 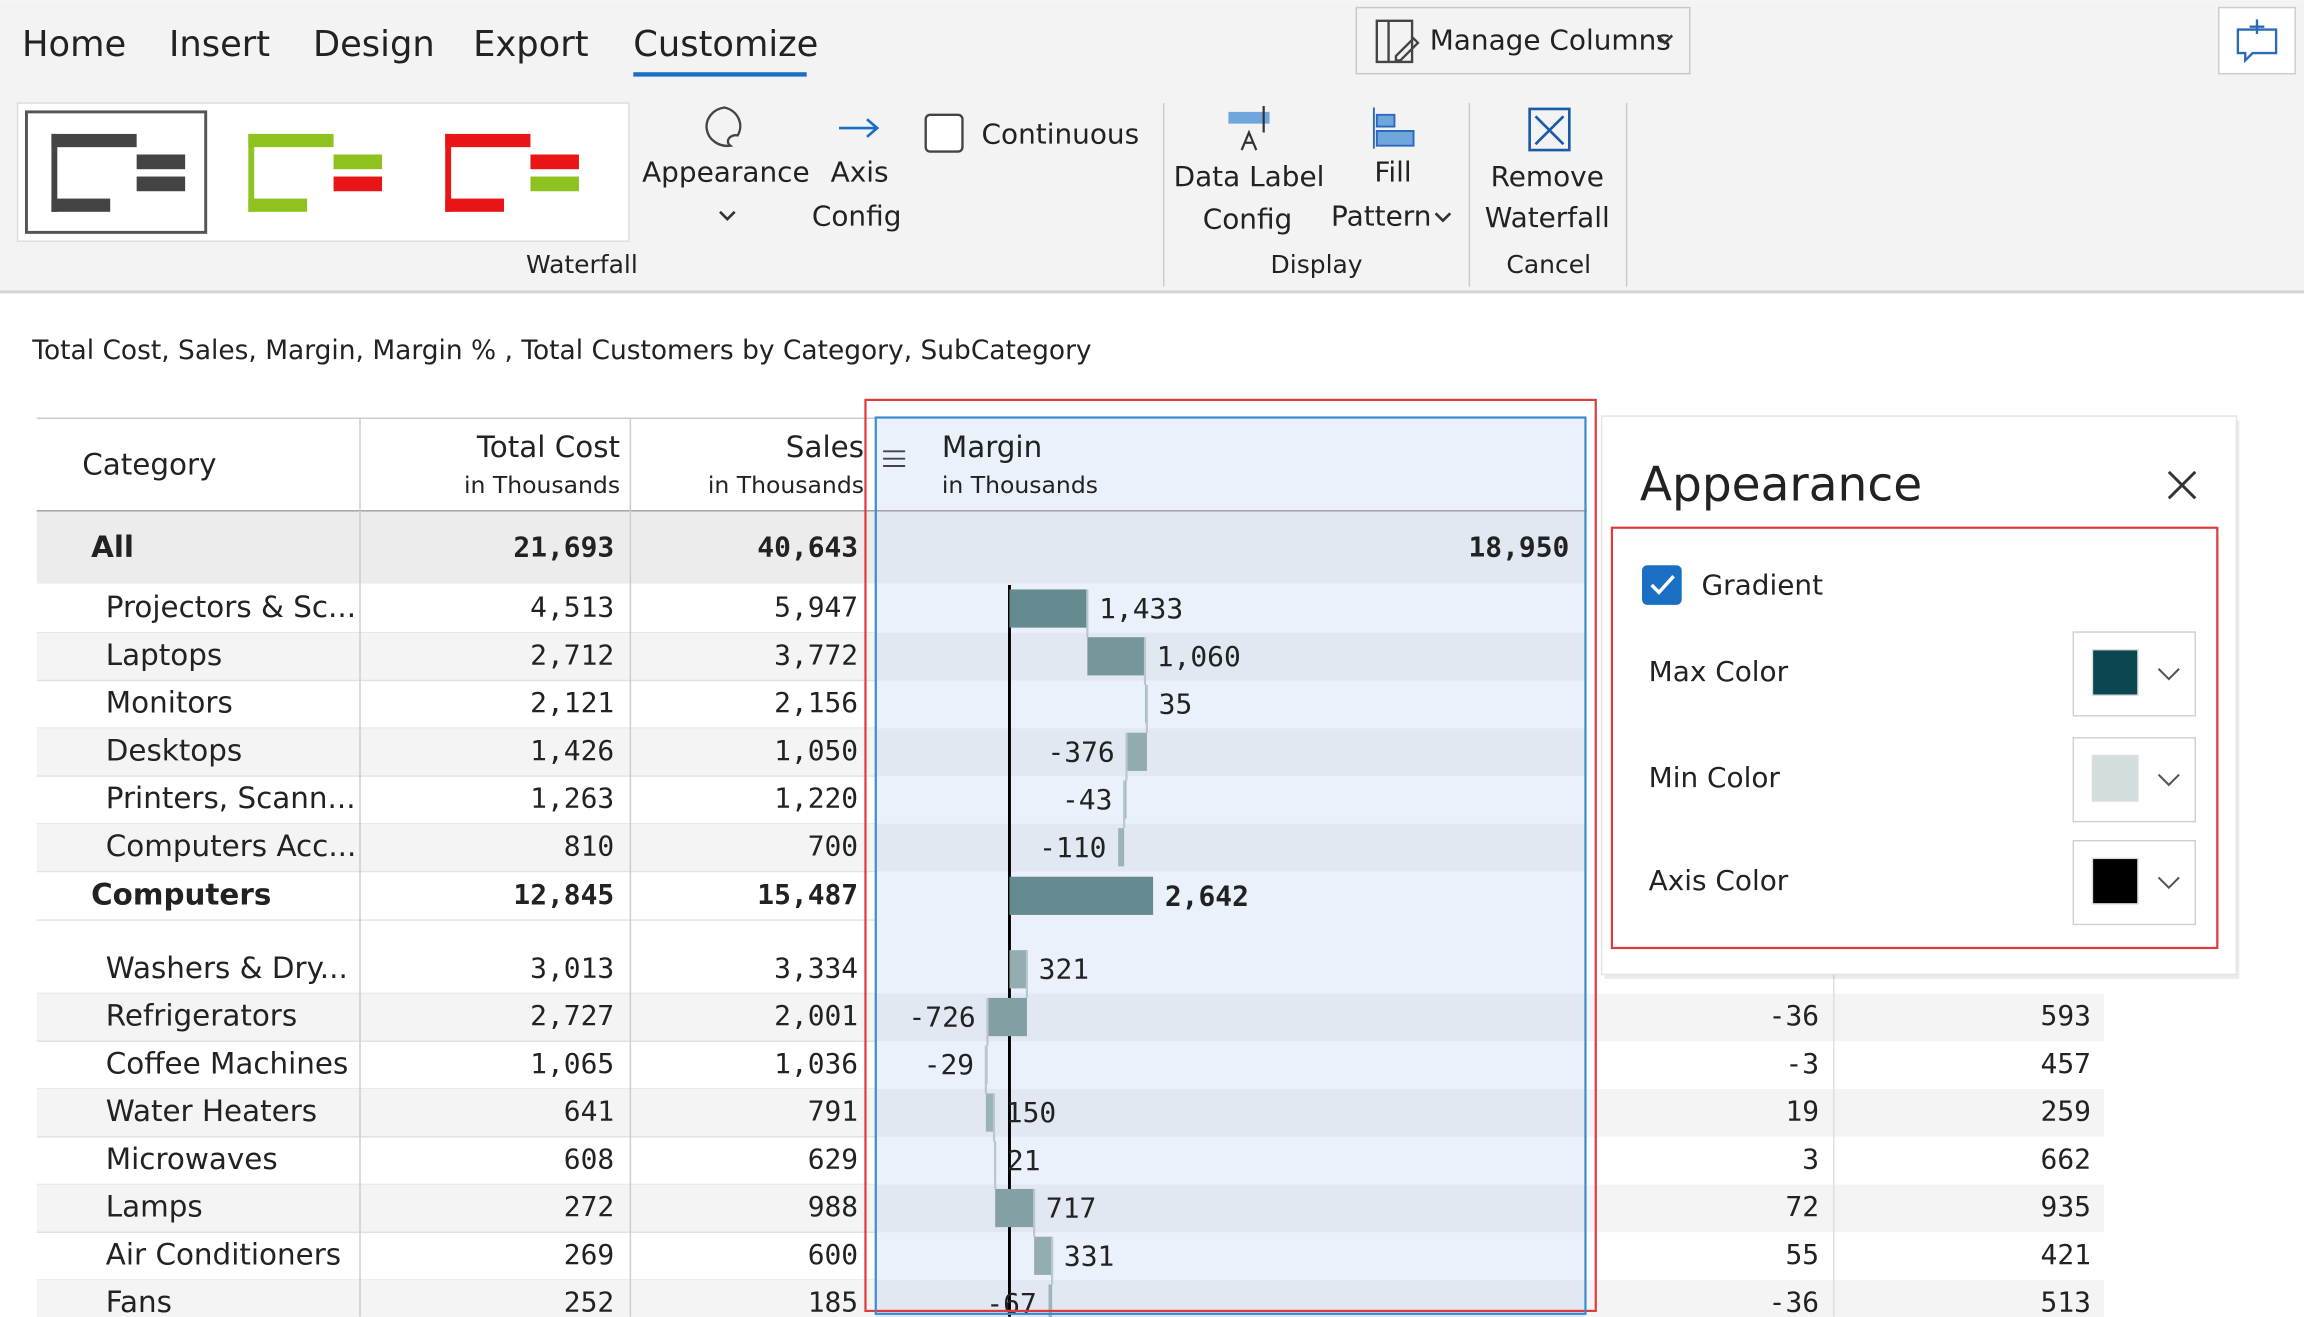 I want to click on ribbon-tab: Home, so click(x=74, y=44).